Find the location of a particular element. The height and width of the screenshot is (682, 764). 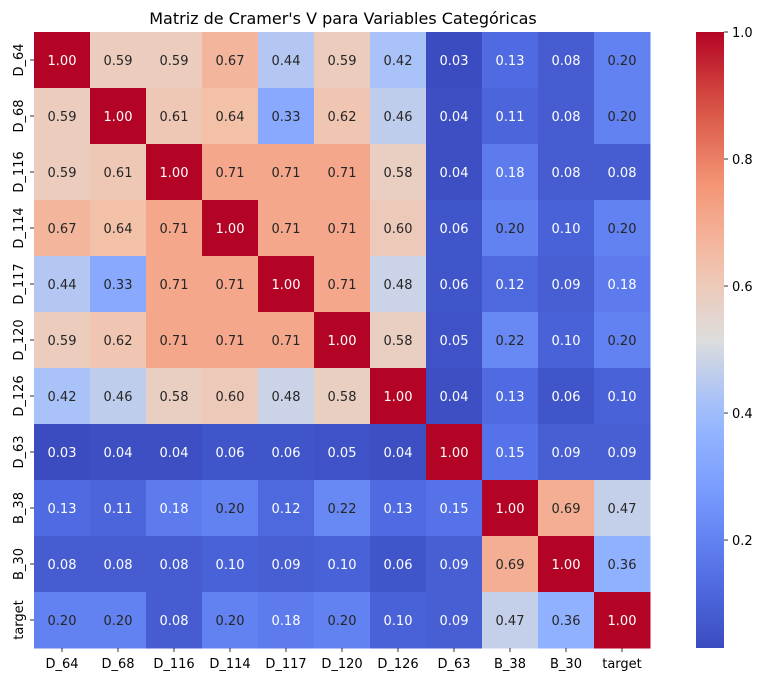

x-tick-label: D_64 is located at coordinates (61, 664).